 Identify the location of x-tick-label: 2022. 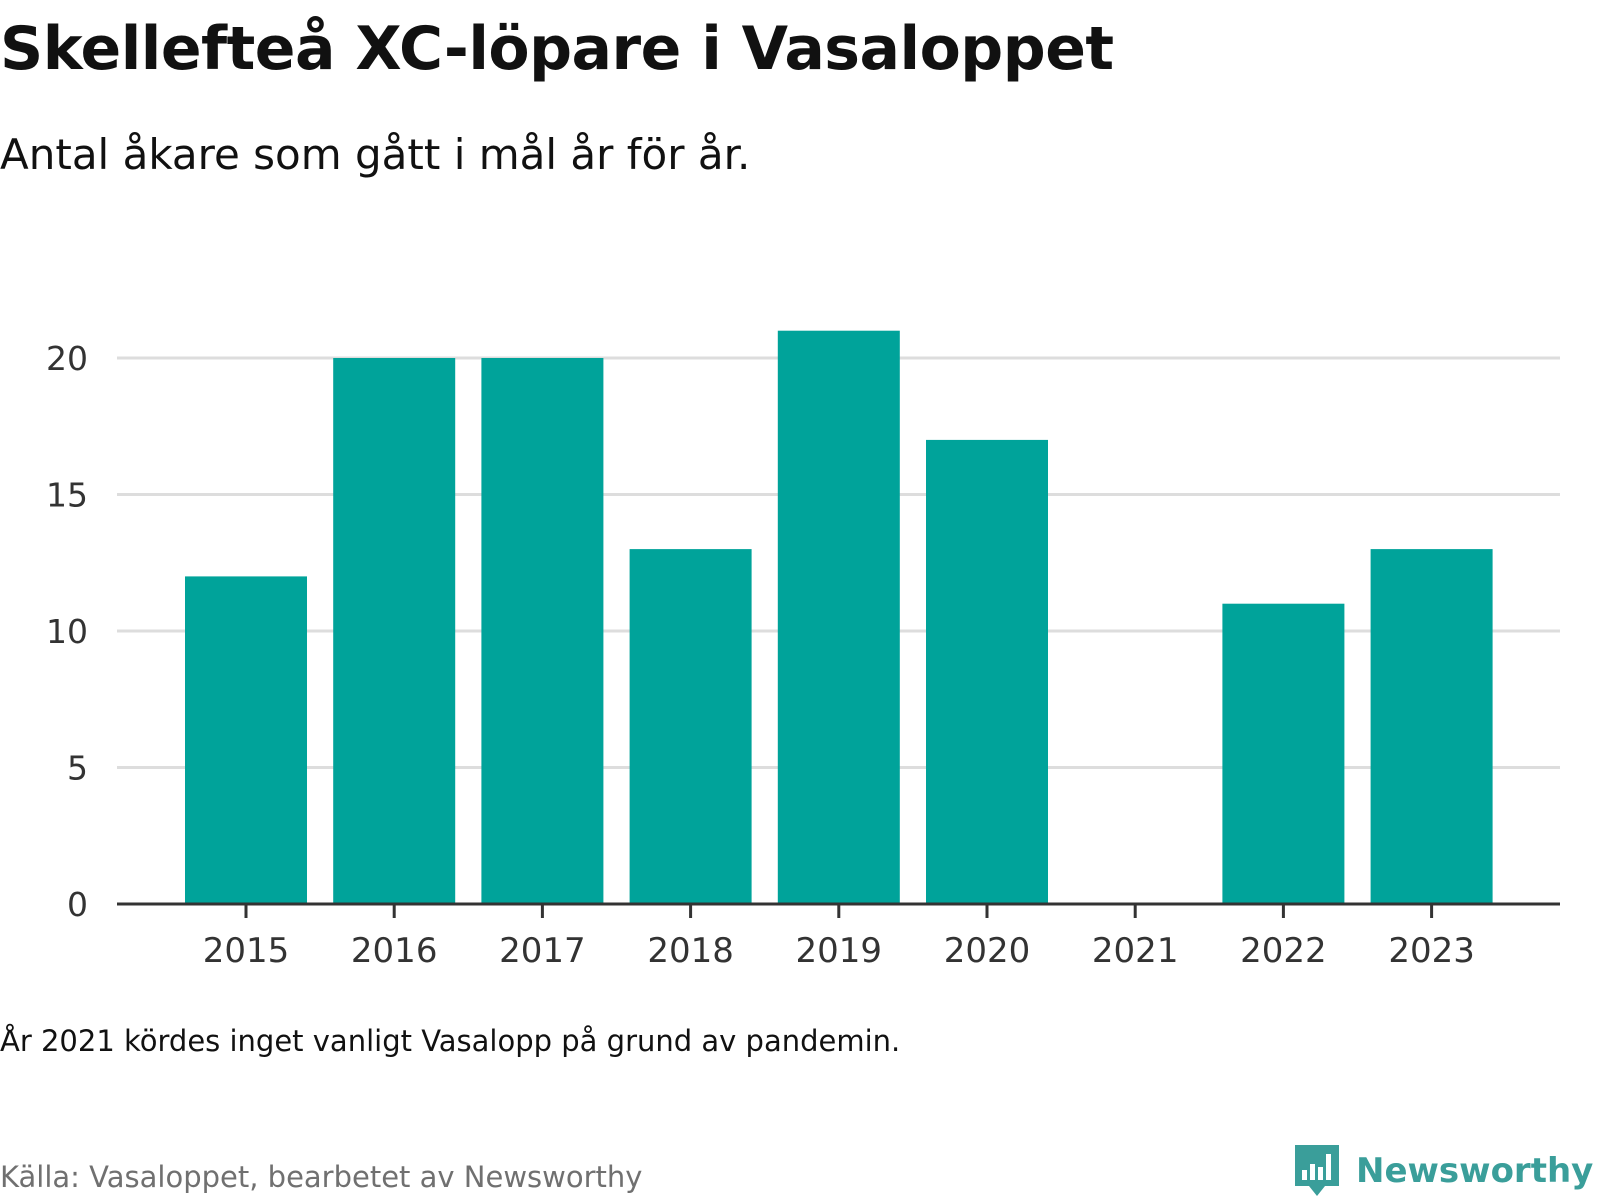
(1283, 951).